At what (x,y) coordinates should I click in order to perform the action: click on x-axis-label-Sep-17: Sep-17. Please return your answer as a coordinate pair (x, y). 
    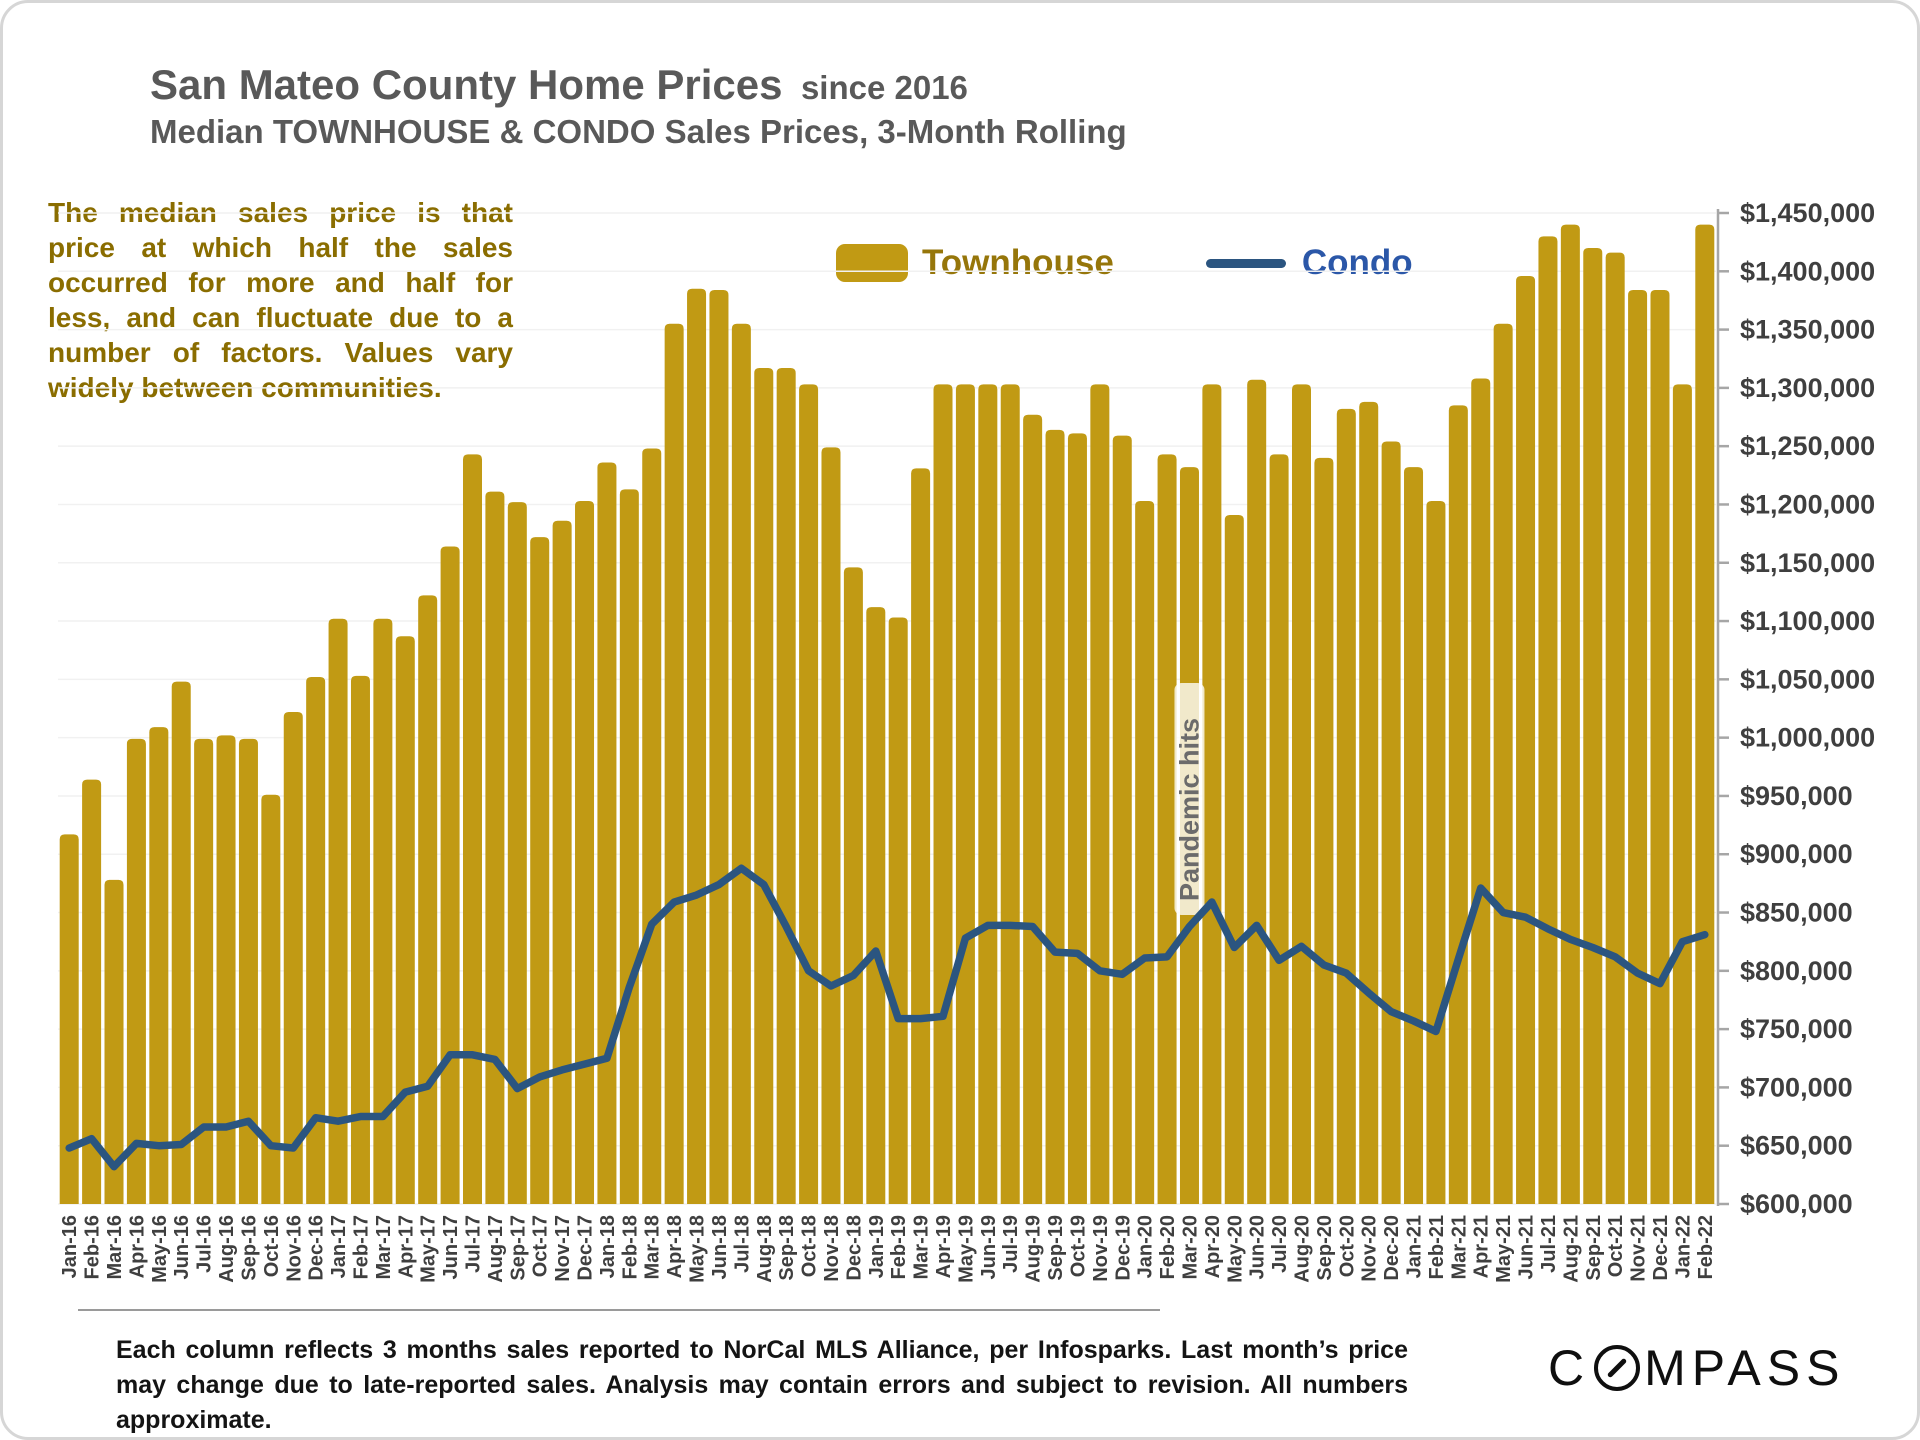
    Looking at the image, I should click on (518, 1248).